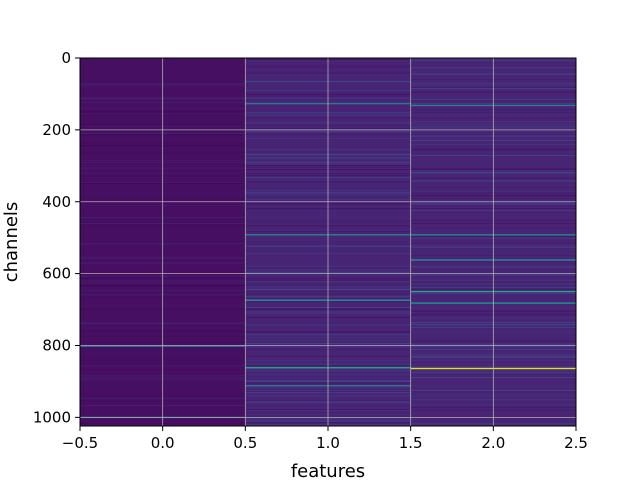  I want to click on x-tick-label: 0.0, so click(163, 443).